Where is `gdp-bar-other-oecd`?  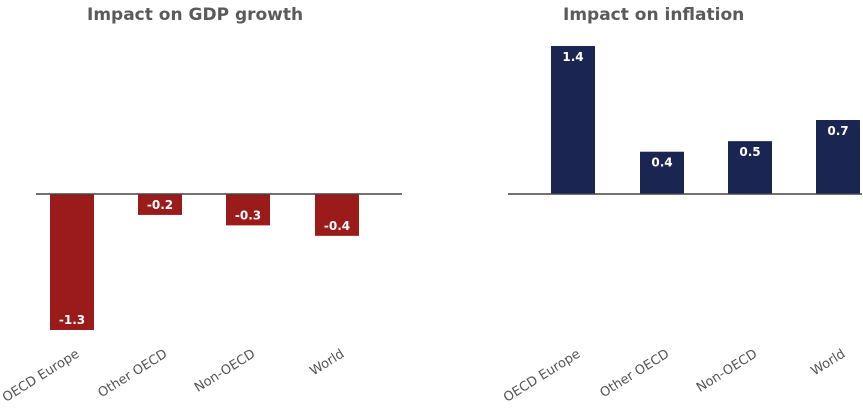
gdp-bar-other-oecd is located at coordinates (160, 204).